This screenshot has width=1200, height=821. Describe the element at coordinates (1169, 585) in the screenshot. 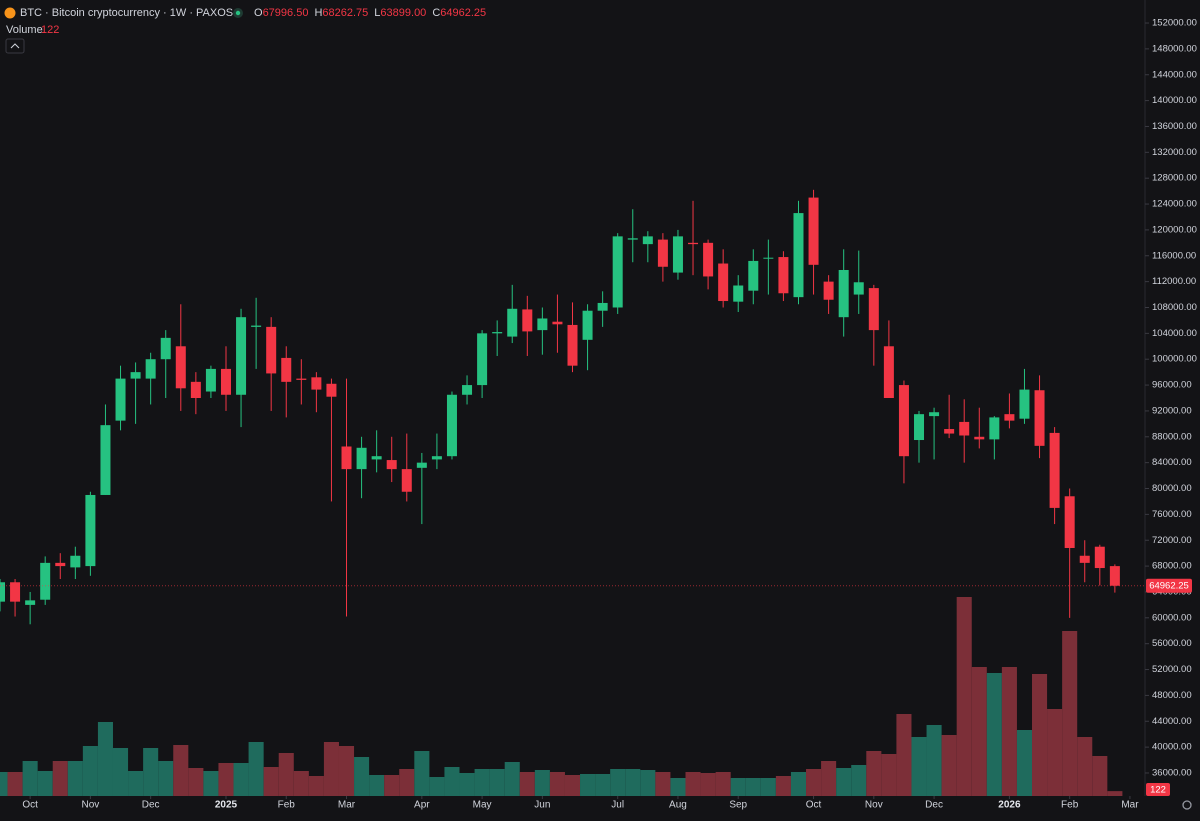

I see `last-price-badge` at that location.